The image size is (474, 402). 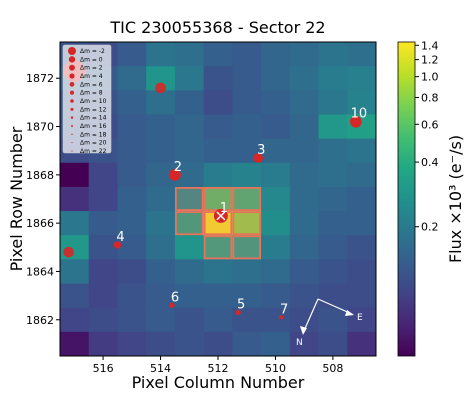 What do you see at coordinates (224, 208) in the screenshot?
I see `star-label-1: 1` at bounding box center [224, 208].